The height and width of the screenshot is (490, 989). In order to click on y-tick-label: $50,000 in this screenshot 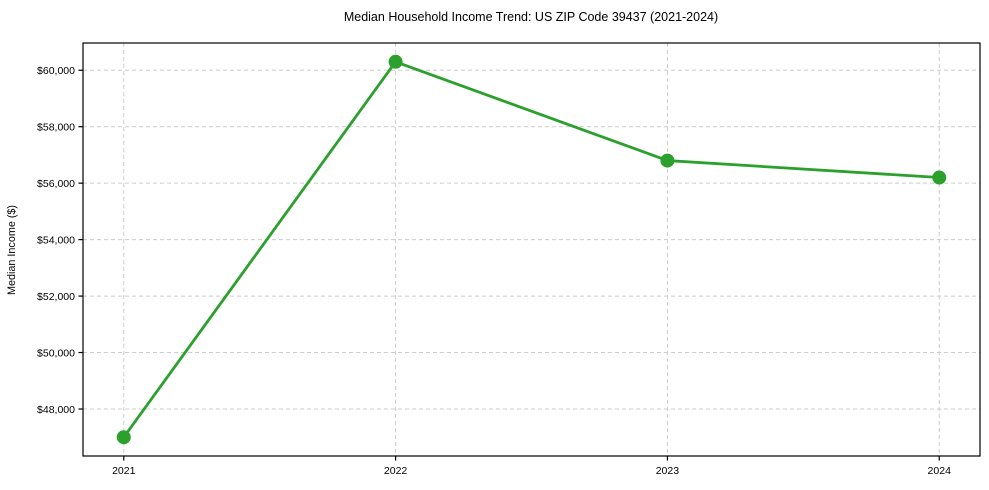, I will do `click(56, 353)`.